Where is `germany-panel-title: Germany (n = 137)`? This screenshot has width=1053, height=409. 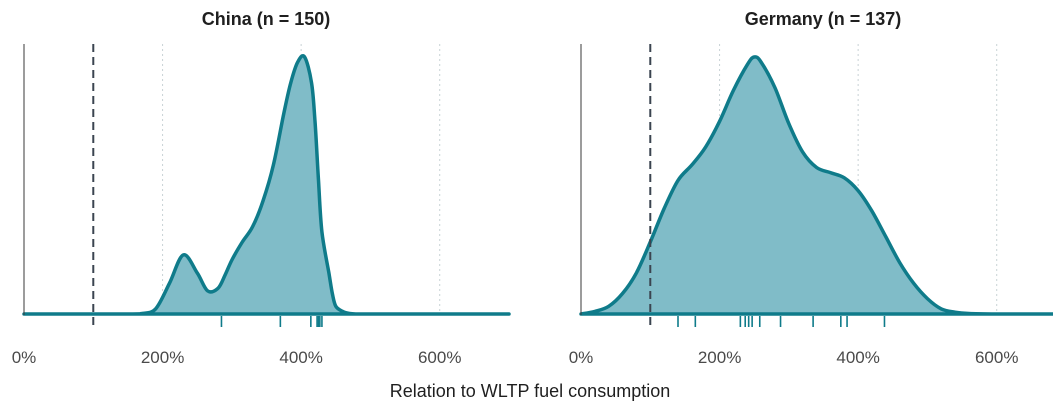
germany-panel-title: Germany (n = 137) is located at coordinates (823, 19).